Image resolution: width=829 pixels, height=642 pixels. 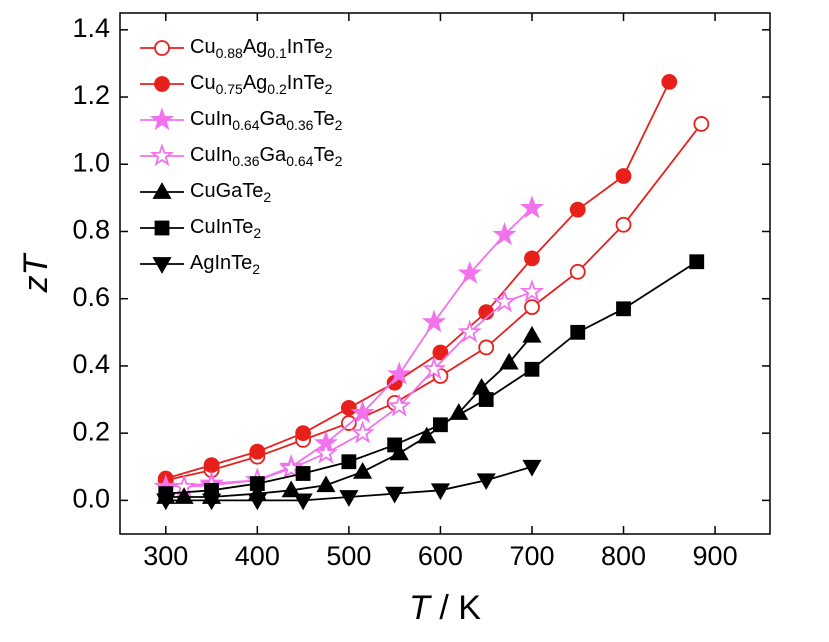 I want to click on series, so click(x=349, y=485).